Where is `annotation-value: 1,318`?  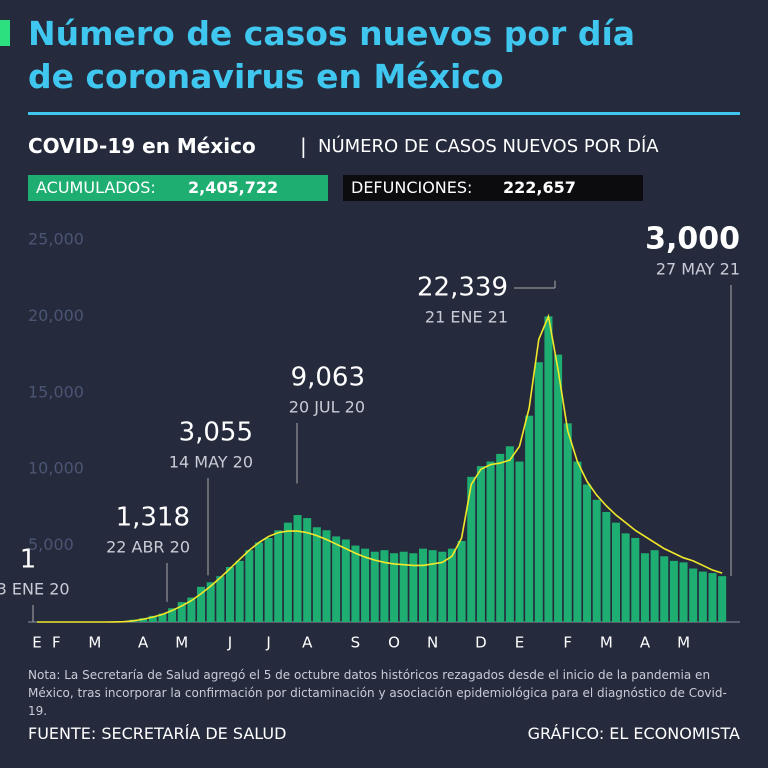 annotation-value: 1,318 is located at coordinates (153, 518).